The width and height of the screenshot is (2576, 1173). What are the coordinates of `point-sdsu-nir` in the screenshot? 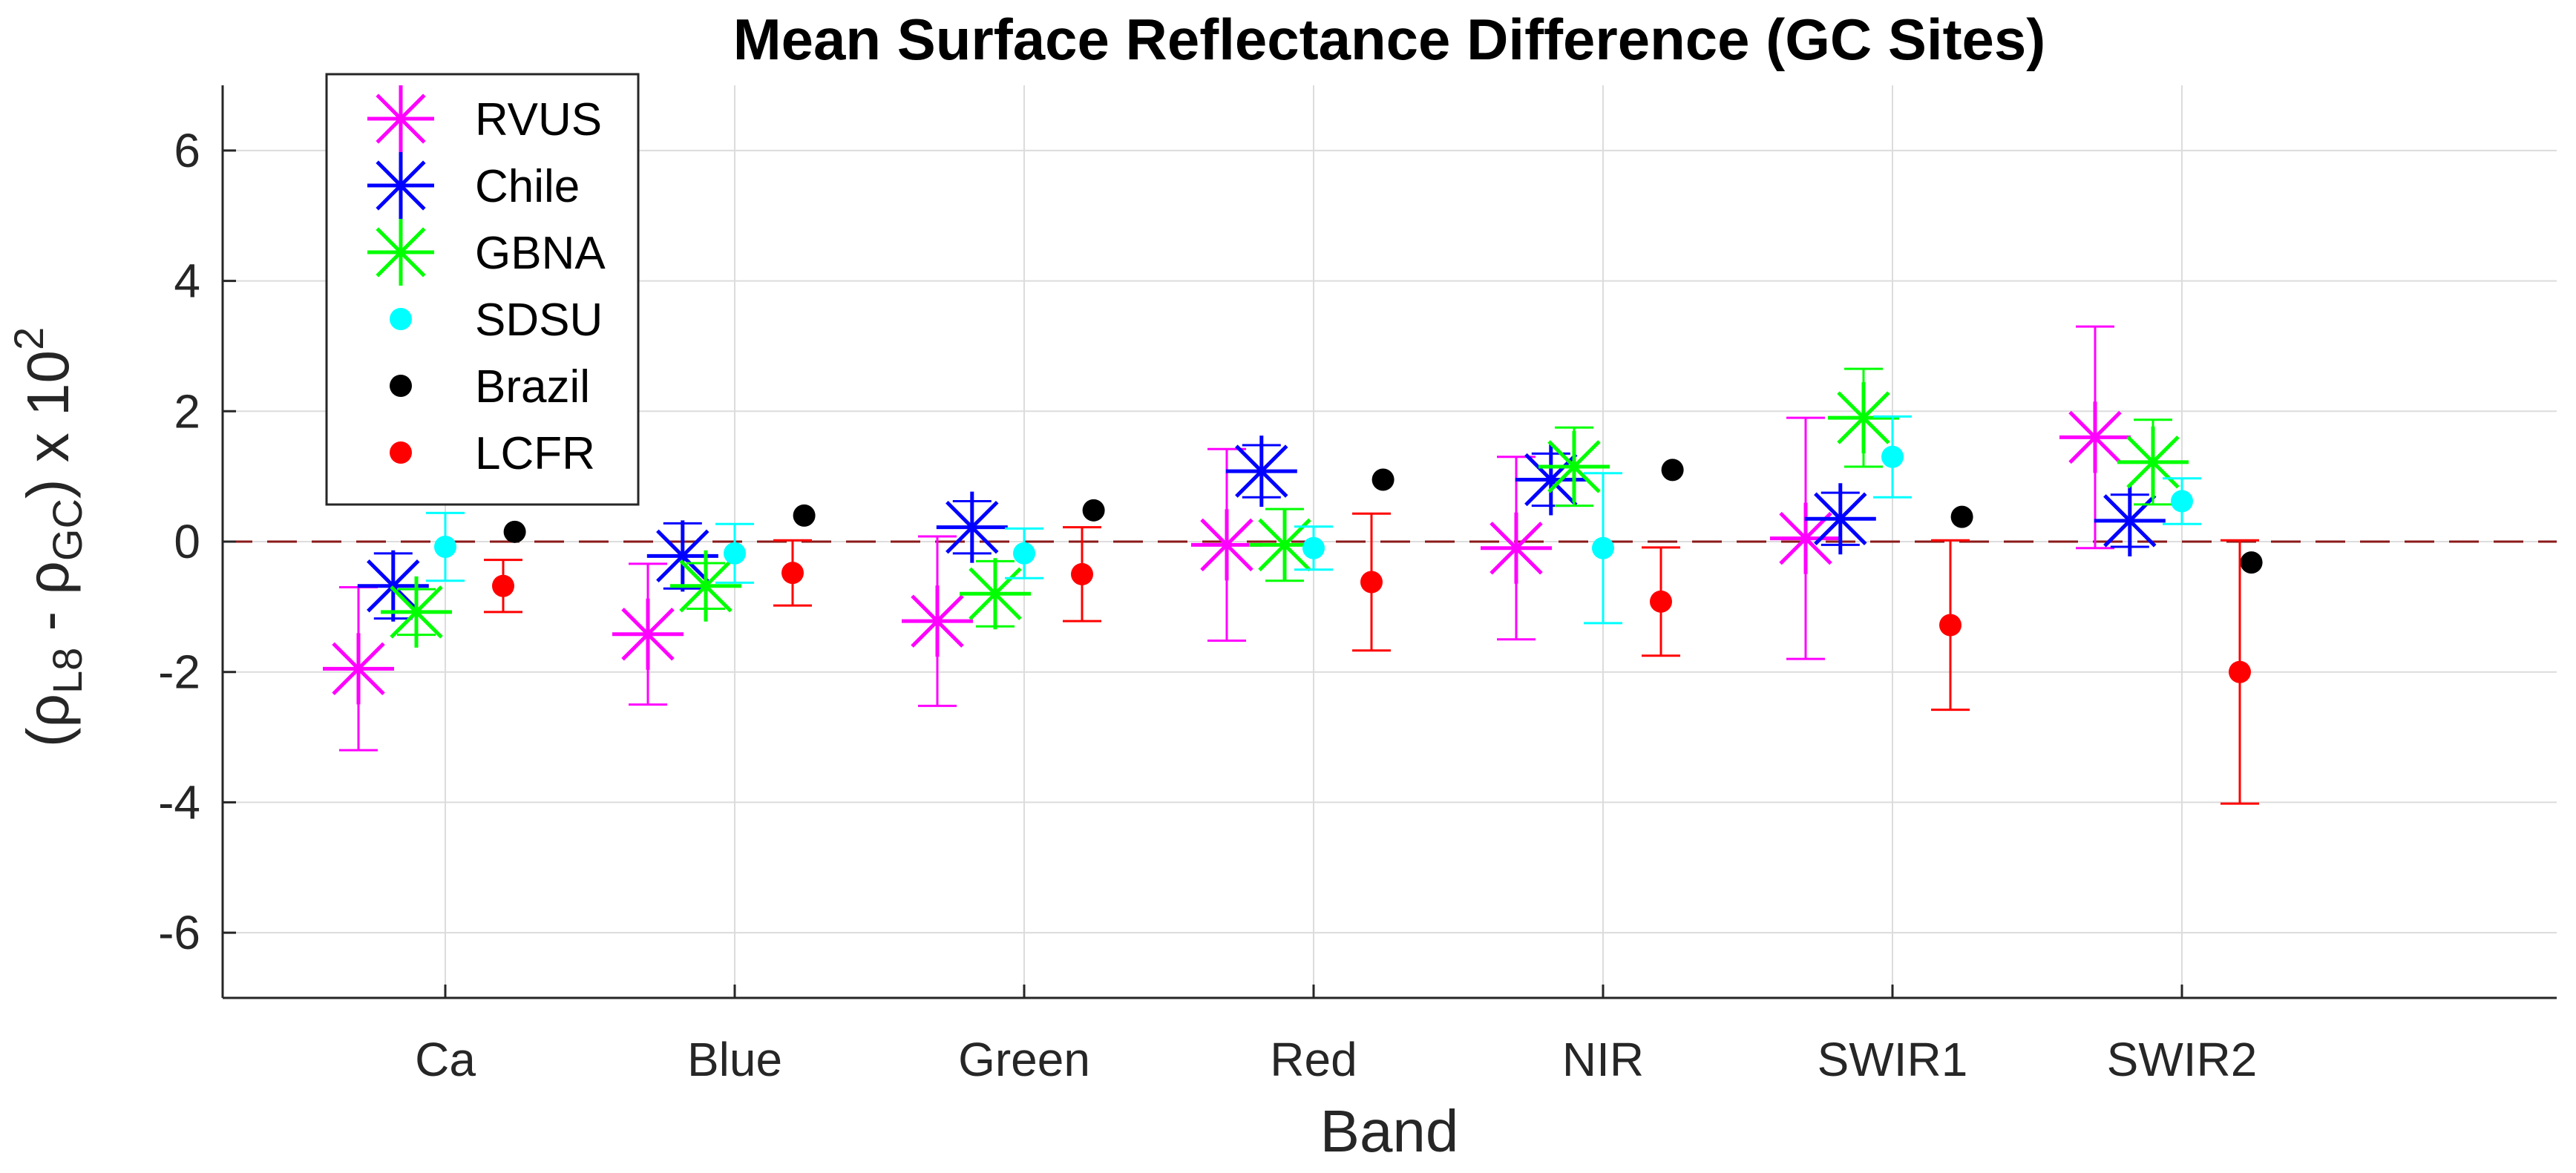 It's located at (1603, 547).